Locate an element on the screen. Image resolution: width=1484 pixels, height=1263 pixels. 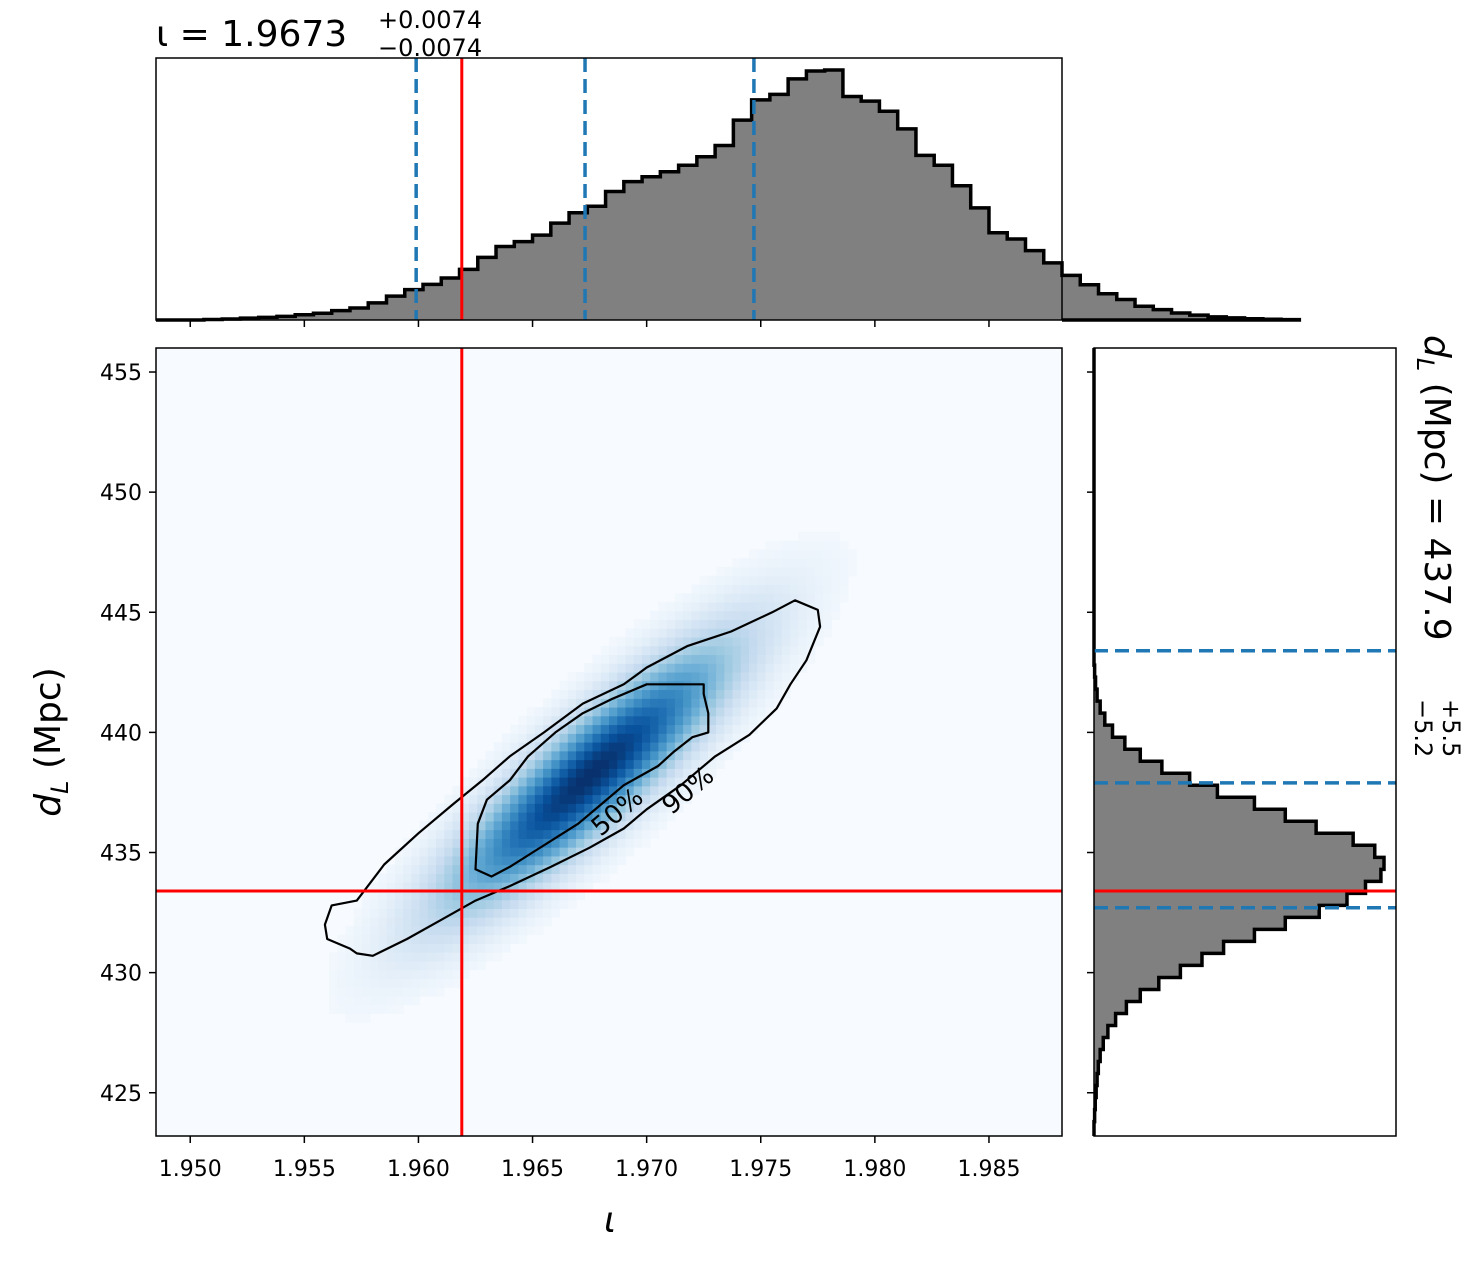
dl-summary-symbol: d is located at coordinates (1436, 347).